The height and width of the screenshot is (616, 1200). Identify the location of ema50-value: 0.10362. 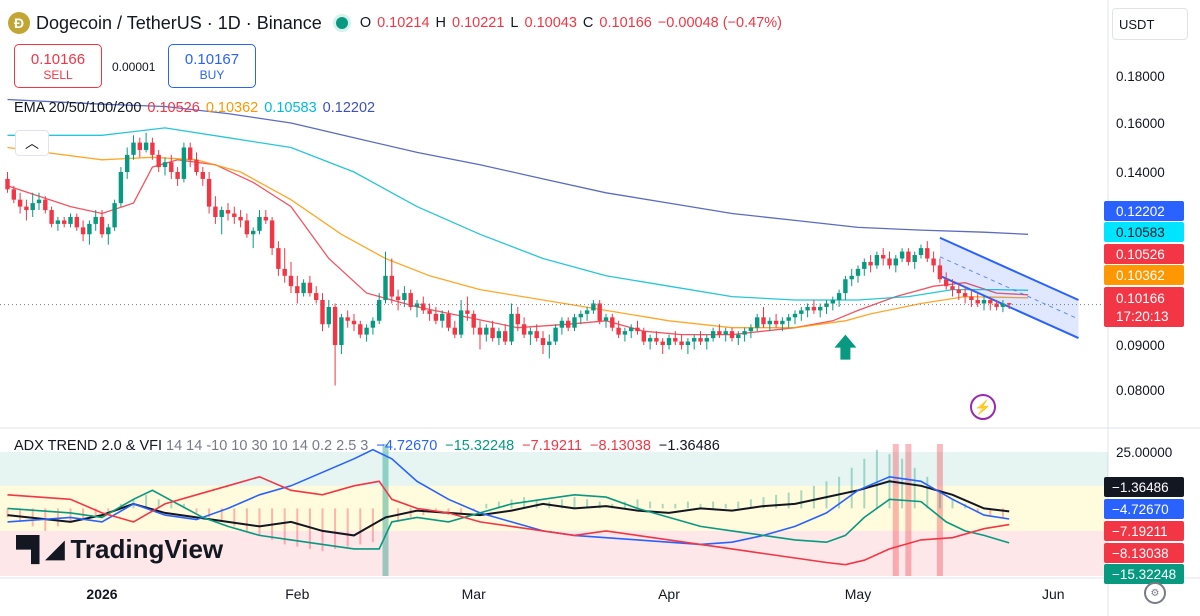
(232, 108).